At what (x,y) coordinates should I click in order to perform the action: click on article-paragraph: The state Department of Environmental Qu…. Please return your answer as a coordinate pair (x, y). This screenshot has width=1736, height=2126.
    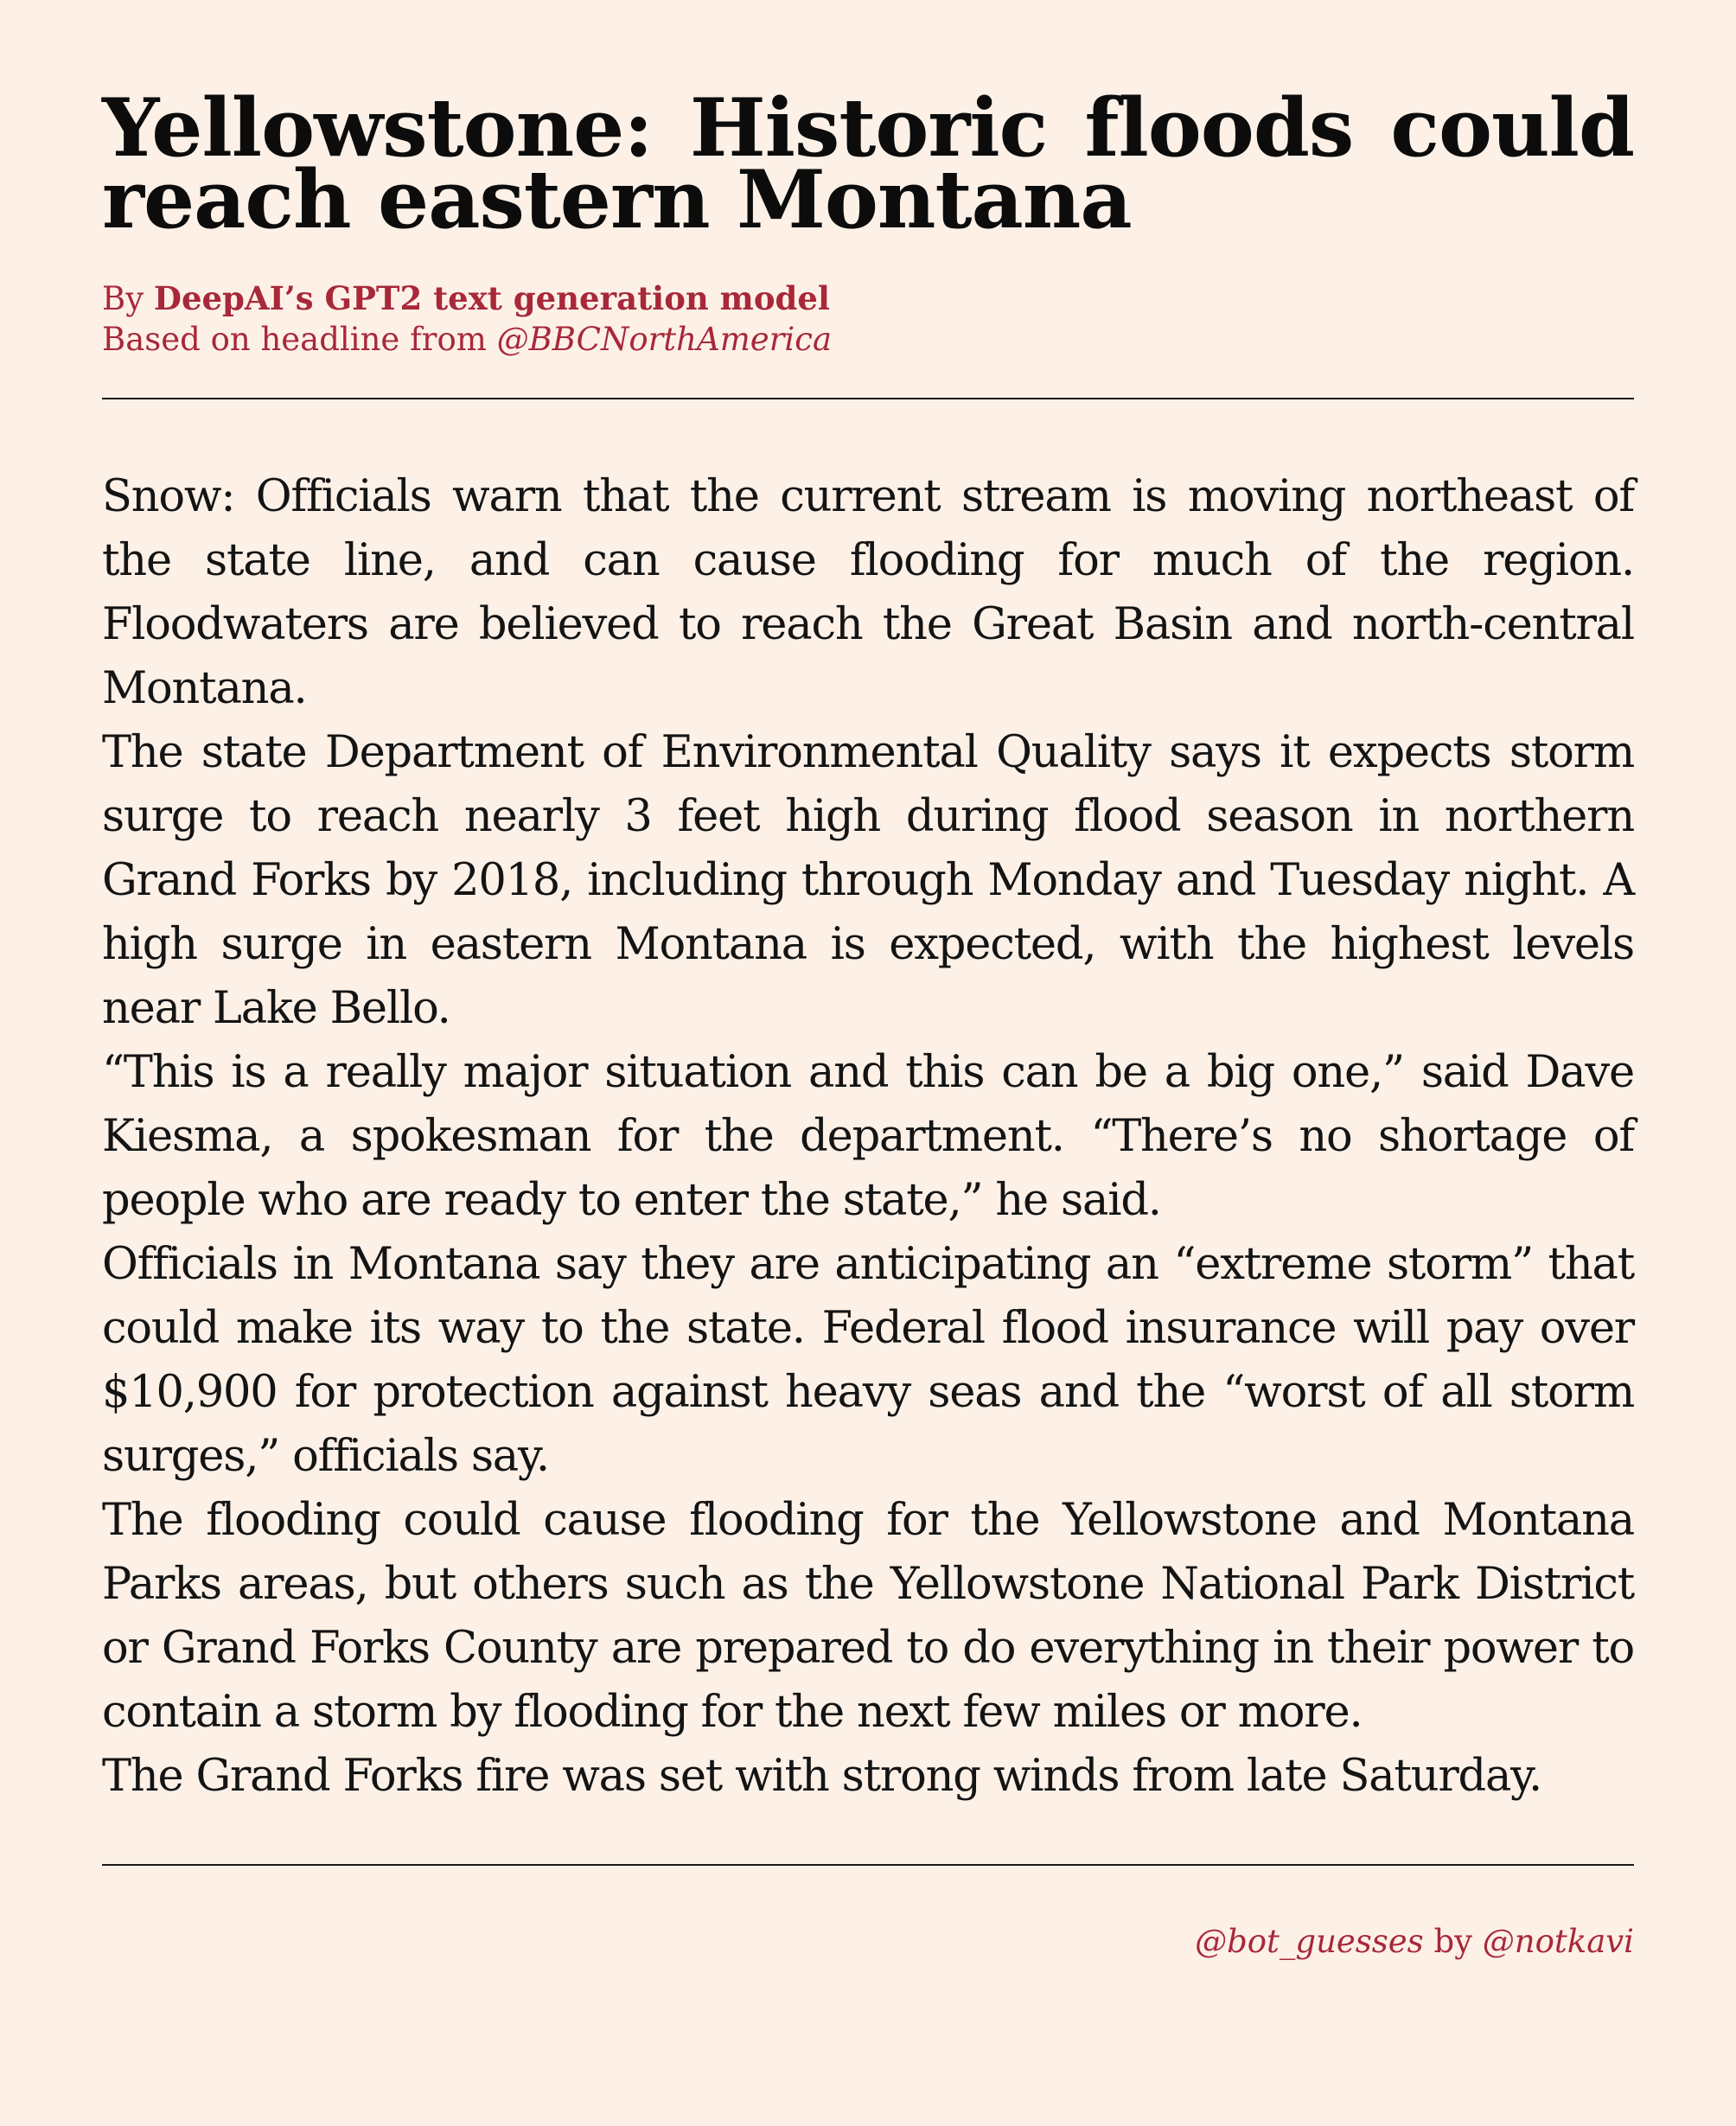
    Looking at the image, I should click on (868, 881).